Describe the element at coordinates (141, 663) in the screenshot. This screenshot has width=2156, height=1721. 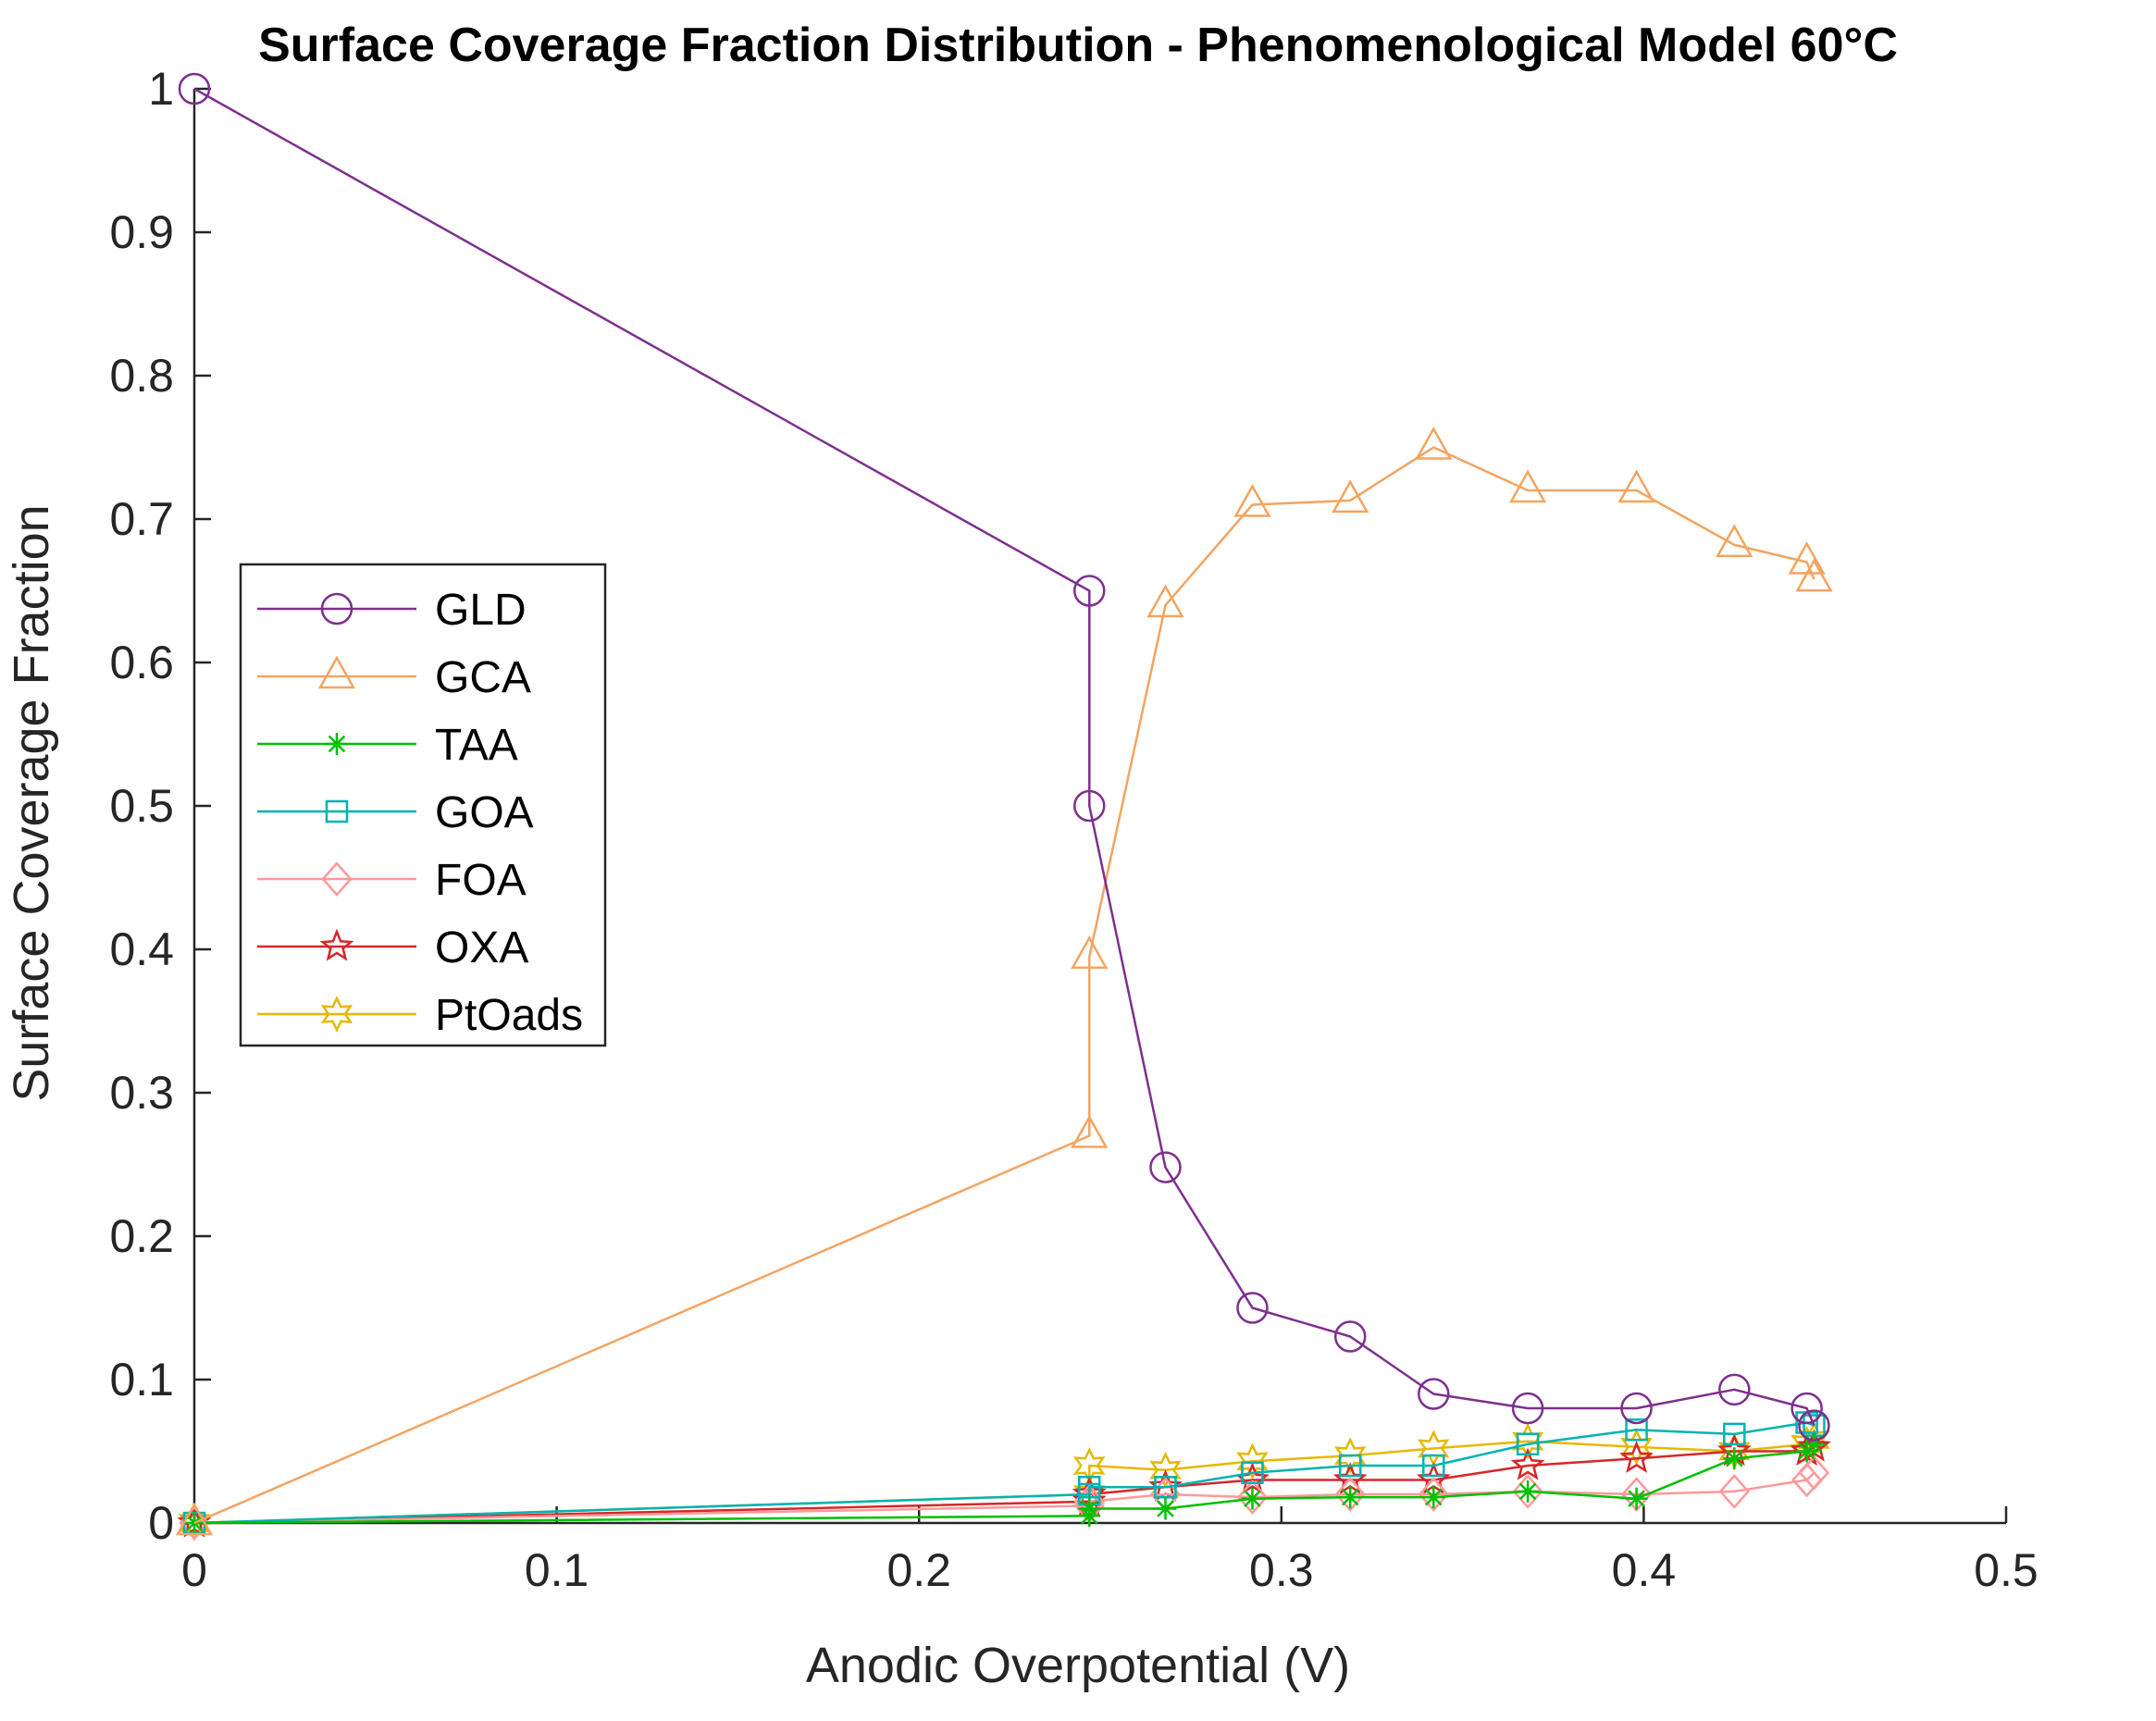
I see `y-tick-label: 0.6` at that location.